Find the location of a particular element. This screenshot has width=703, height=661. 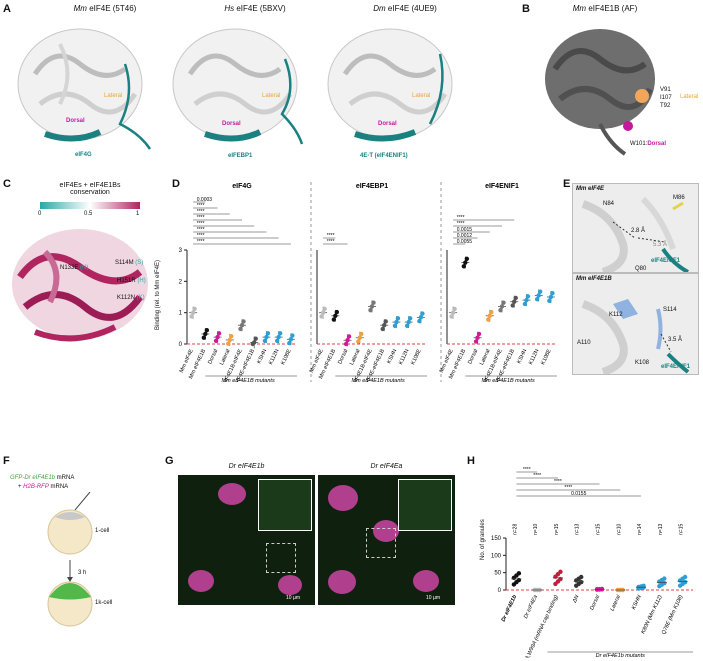

n-label: n=15 is located at coordinates (599, 529).